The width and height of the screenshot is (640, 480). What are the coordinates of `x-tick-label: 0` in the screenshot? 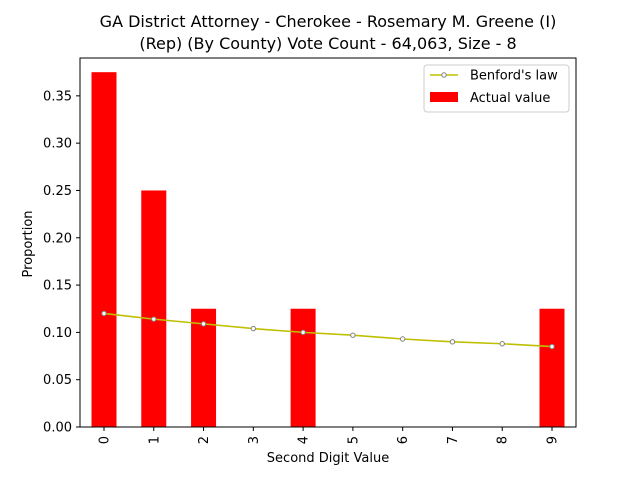 It's located at (105, 440).